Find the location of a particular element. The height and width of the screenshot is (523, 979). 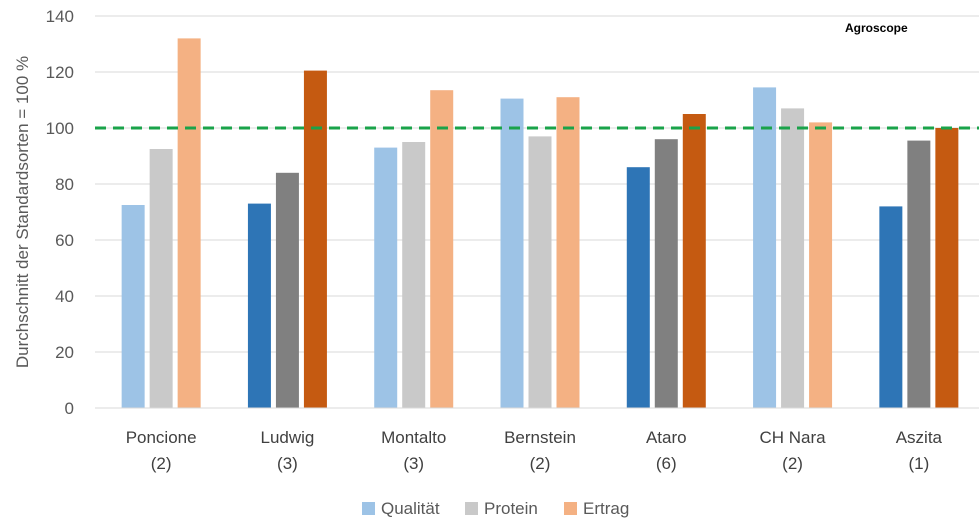

y-axis-label: Durchschnitt der Standardsorten = 100 % is located at coordinates (22, 212).